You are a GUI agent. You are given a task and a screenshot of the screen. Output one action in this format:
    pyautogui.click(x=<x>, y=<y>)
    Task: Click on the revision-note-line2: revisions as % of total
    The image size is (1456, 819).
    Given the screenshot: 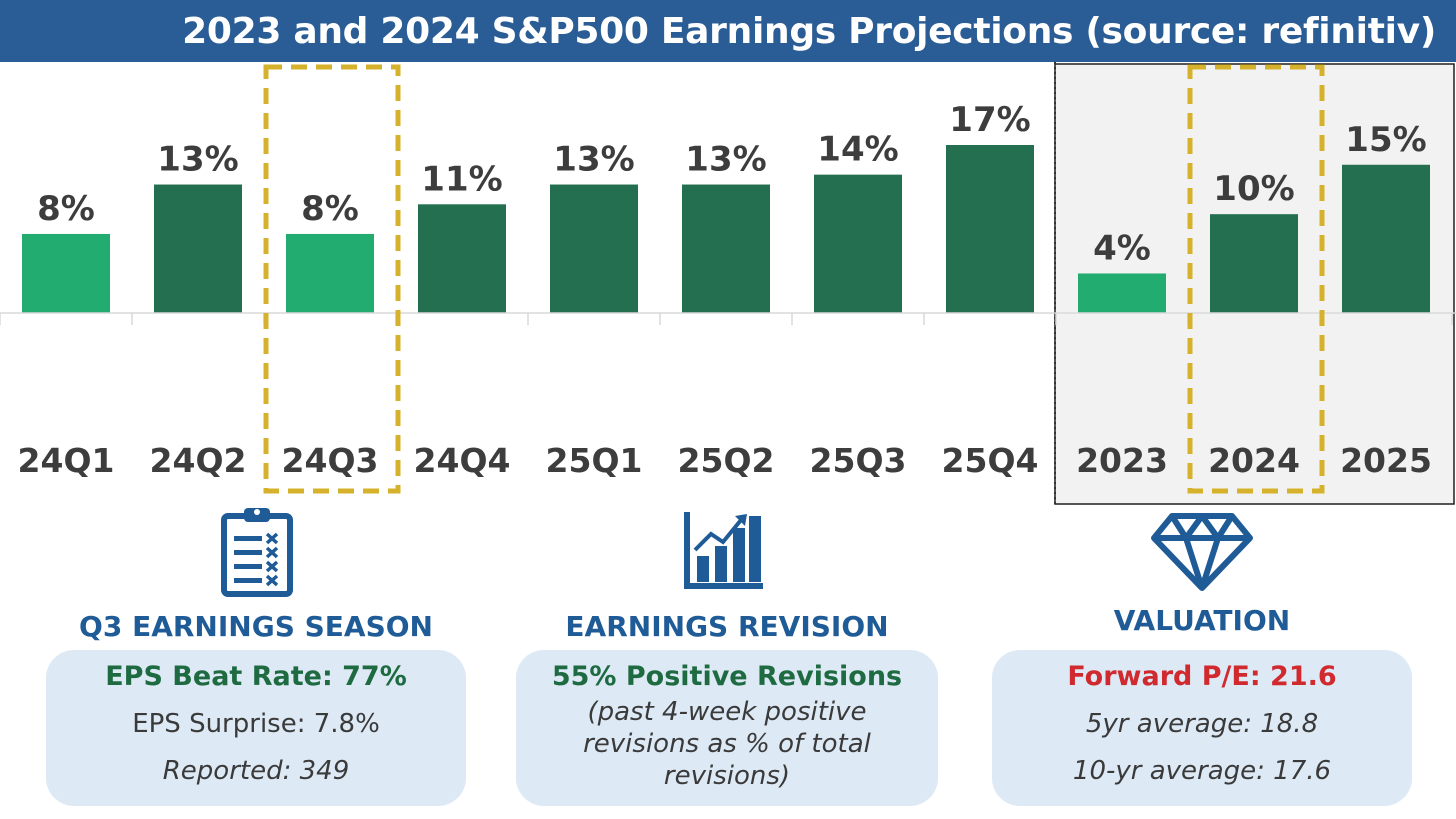 What is the action you would take?
    pyautogui.click(x=727, y=744)
    